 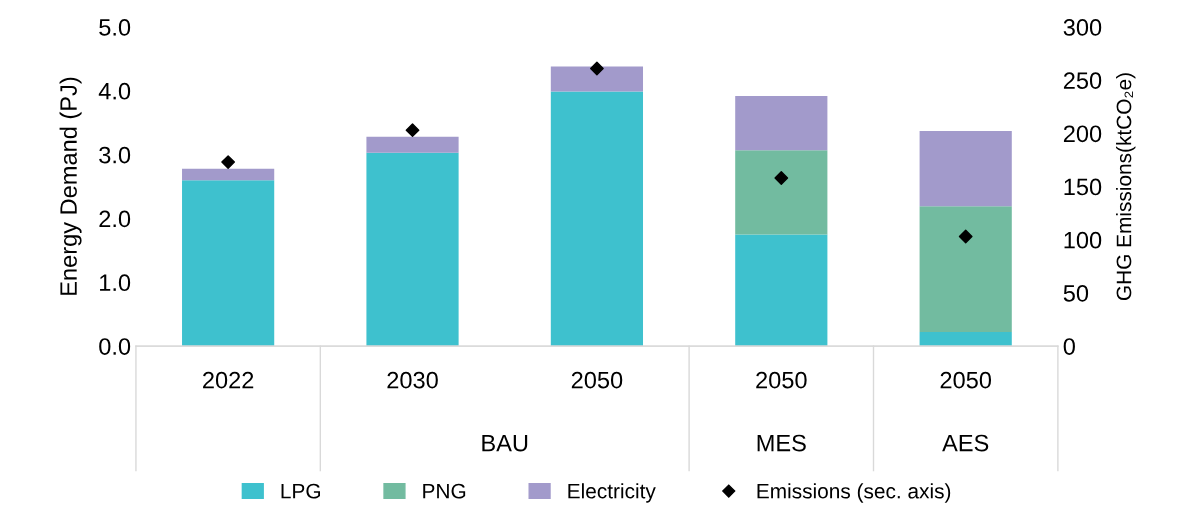 I want to click on text: MES, so click(x=781, y=443).